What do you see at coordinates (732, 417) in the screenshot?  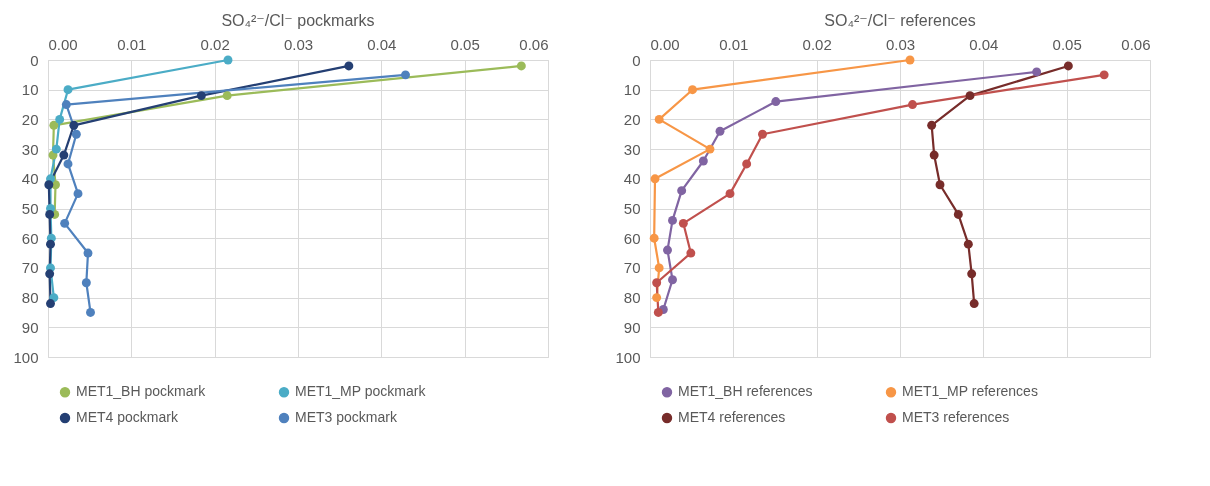 I see `legend-label: MET4 references` at bounding box center [732, 417].